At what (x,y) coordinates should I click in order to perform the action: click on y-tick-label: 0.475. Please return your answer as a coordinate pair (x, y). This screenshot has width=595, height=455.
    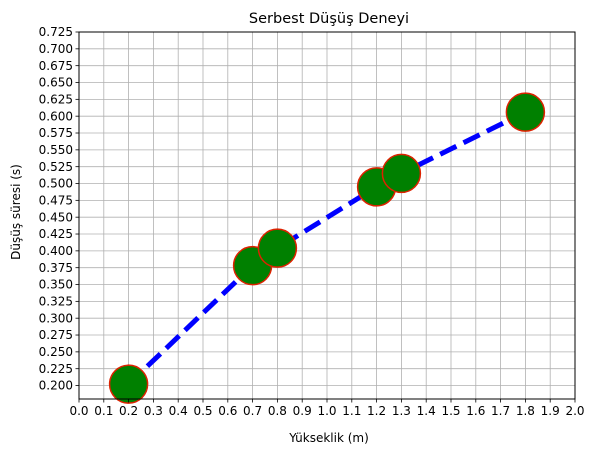
    Looking at the image, I should click on (56, 201).